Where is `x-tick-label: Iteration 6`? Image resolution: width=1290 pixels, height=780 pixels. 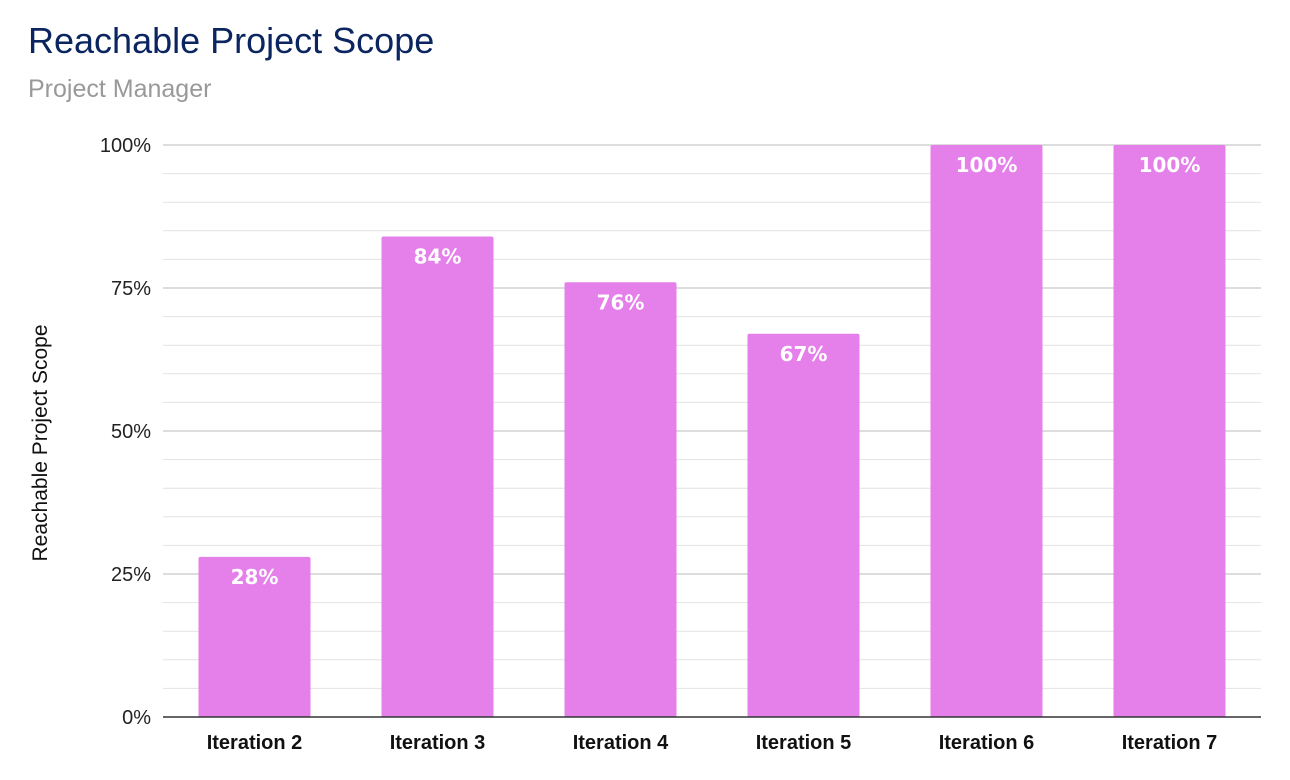
x-tick-label: Iteration 6 is located at coordinates (987, 743).